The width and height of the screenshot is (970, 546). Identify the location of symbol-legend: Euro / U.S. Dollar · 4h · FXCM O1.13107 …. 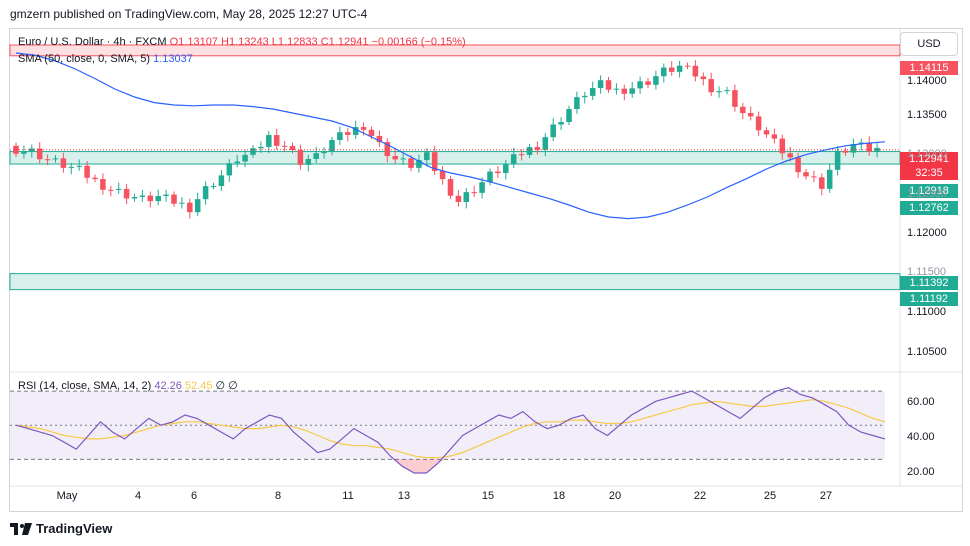
(242, 42).